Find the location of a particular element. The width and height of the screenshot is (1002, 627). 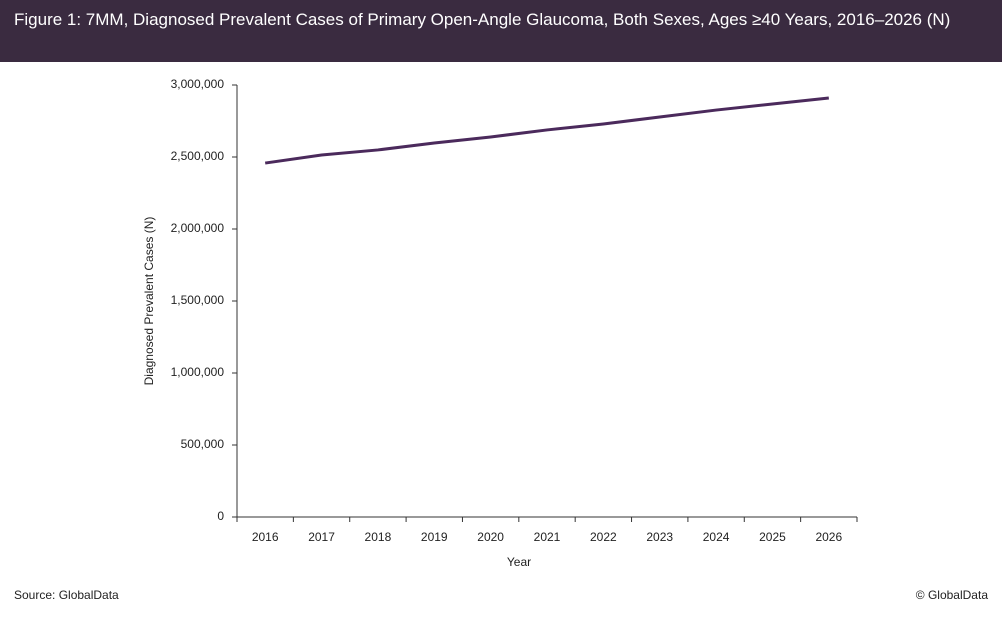

y-tick-label: 2,000,000 is located at coordinates (198, 228).